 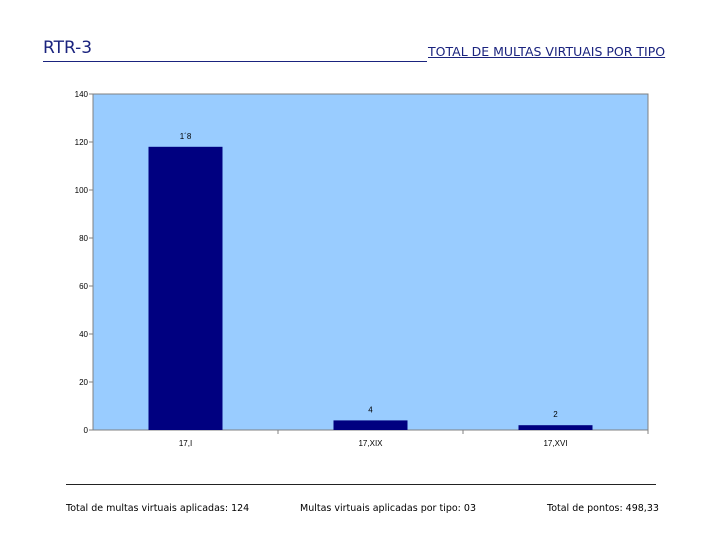 What do you see at coordinates (83, 238) in the screenshot?
I see `y-tick-label: 80` at bounding box center [83, 238].